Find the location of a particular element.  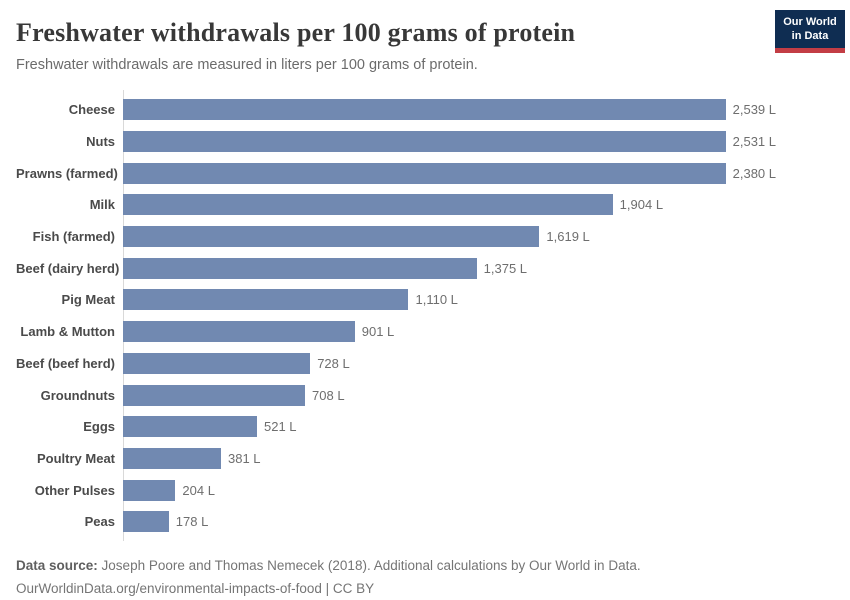

chart-row: Prawns (farmed) 2,380 L is located at coordinates (425, 173).